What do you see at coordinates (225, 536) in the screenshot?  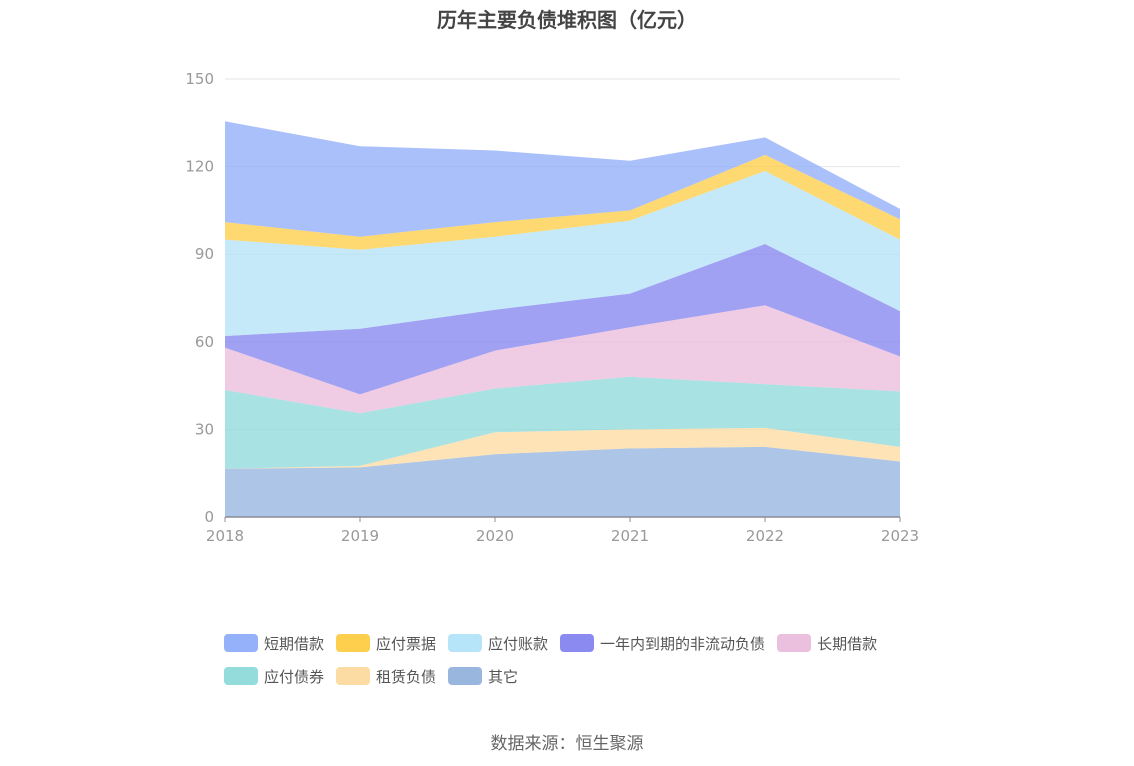 I see `x-tick-label: 2018` at bounding box center [225, 536].